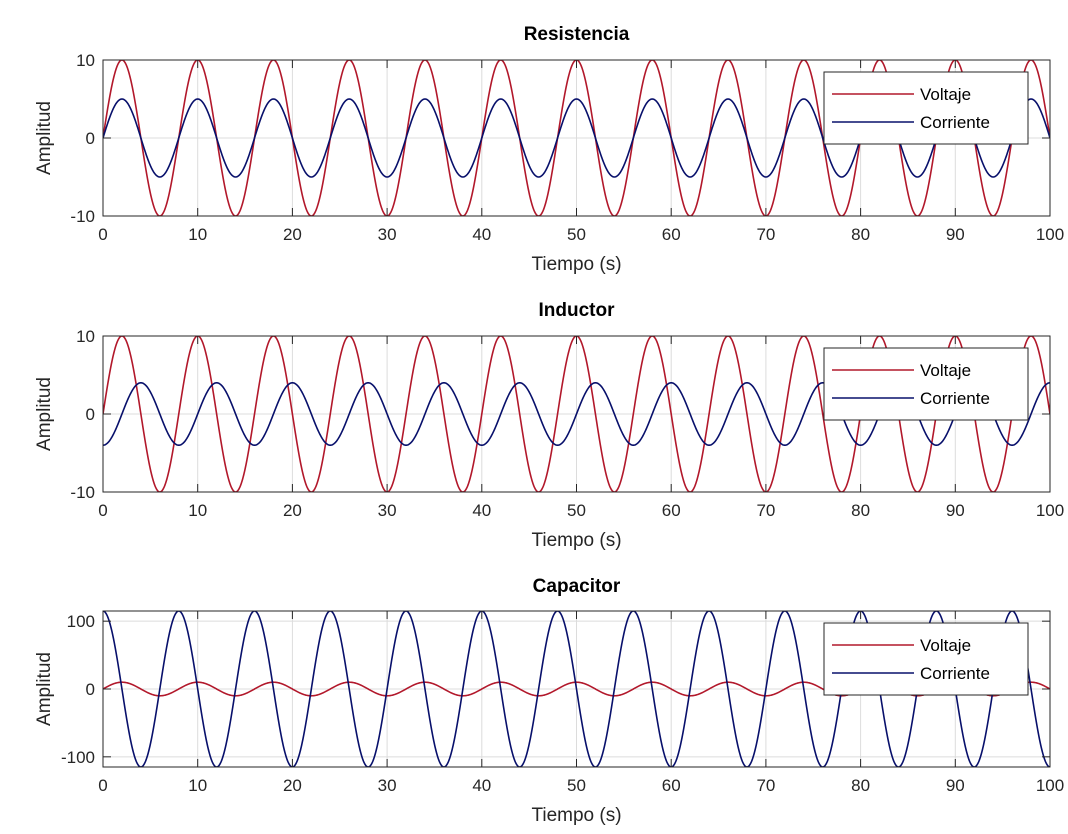 The width and height of the screenshot is (1068, 834). I want to click on y-tick-label: -100, so click(78, 757).